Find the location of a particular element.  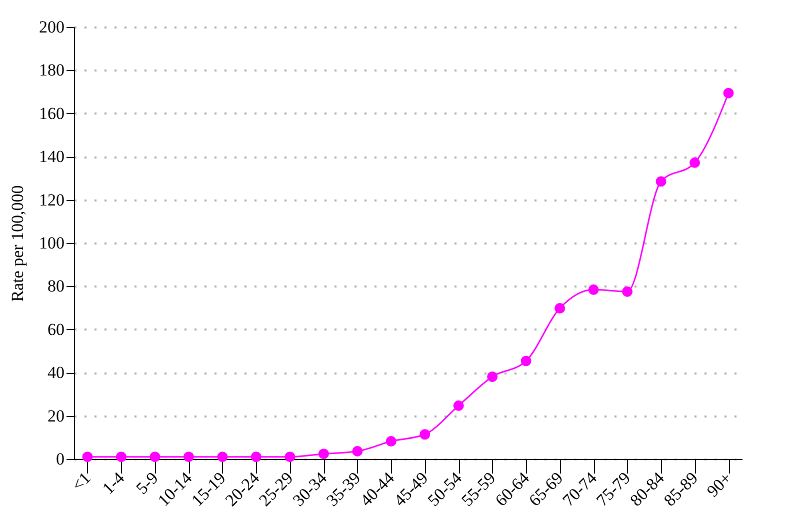

y-tick-label: 80 is located at coordinates (56, 286).